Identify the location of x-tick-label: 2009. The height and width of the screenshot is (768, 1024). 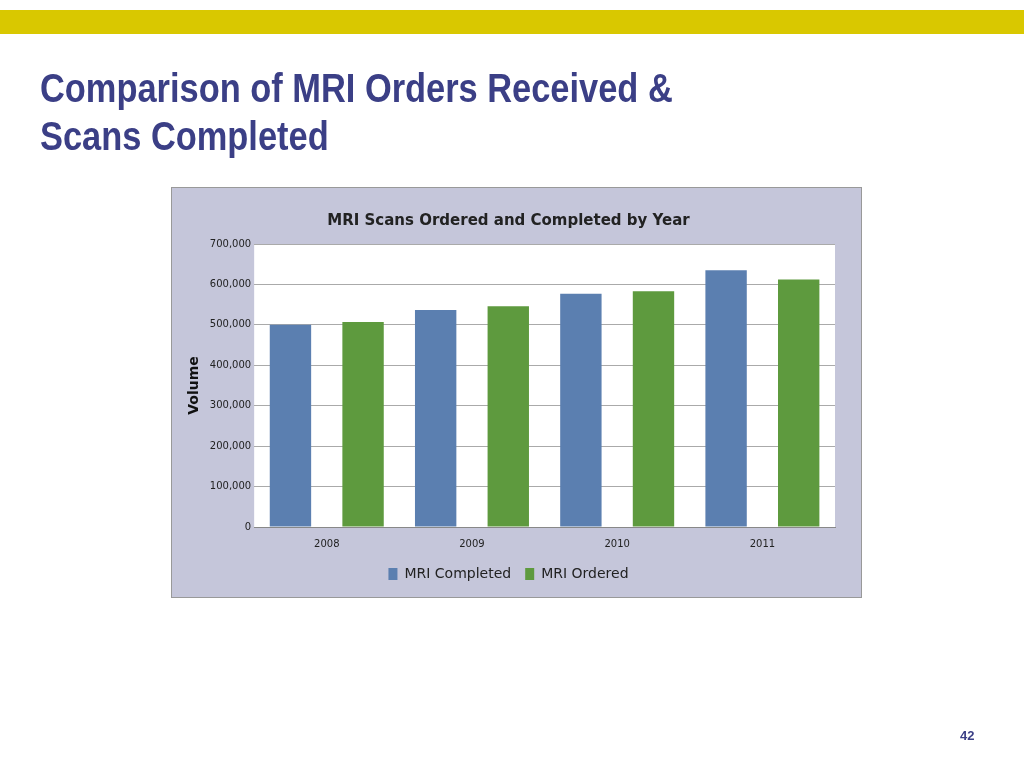
(472, 543).